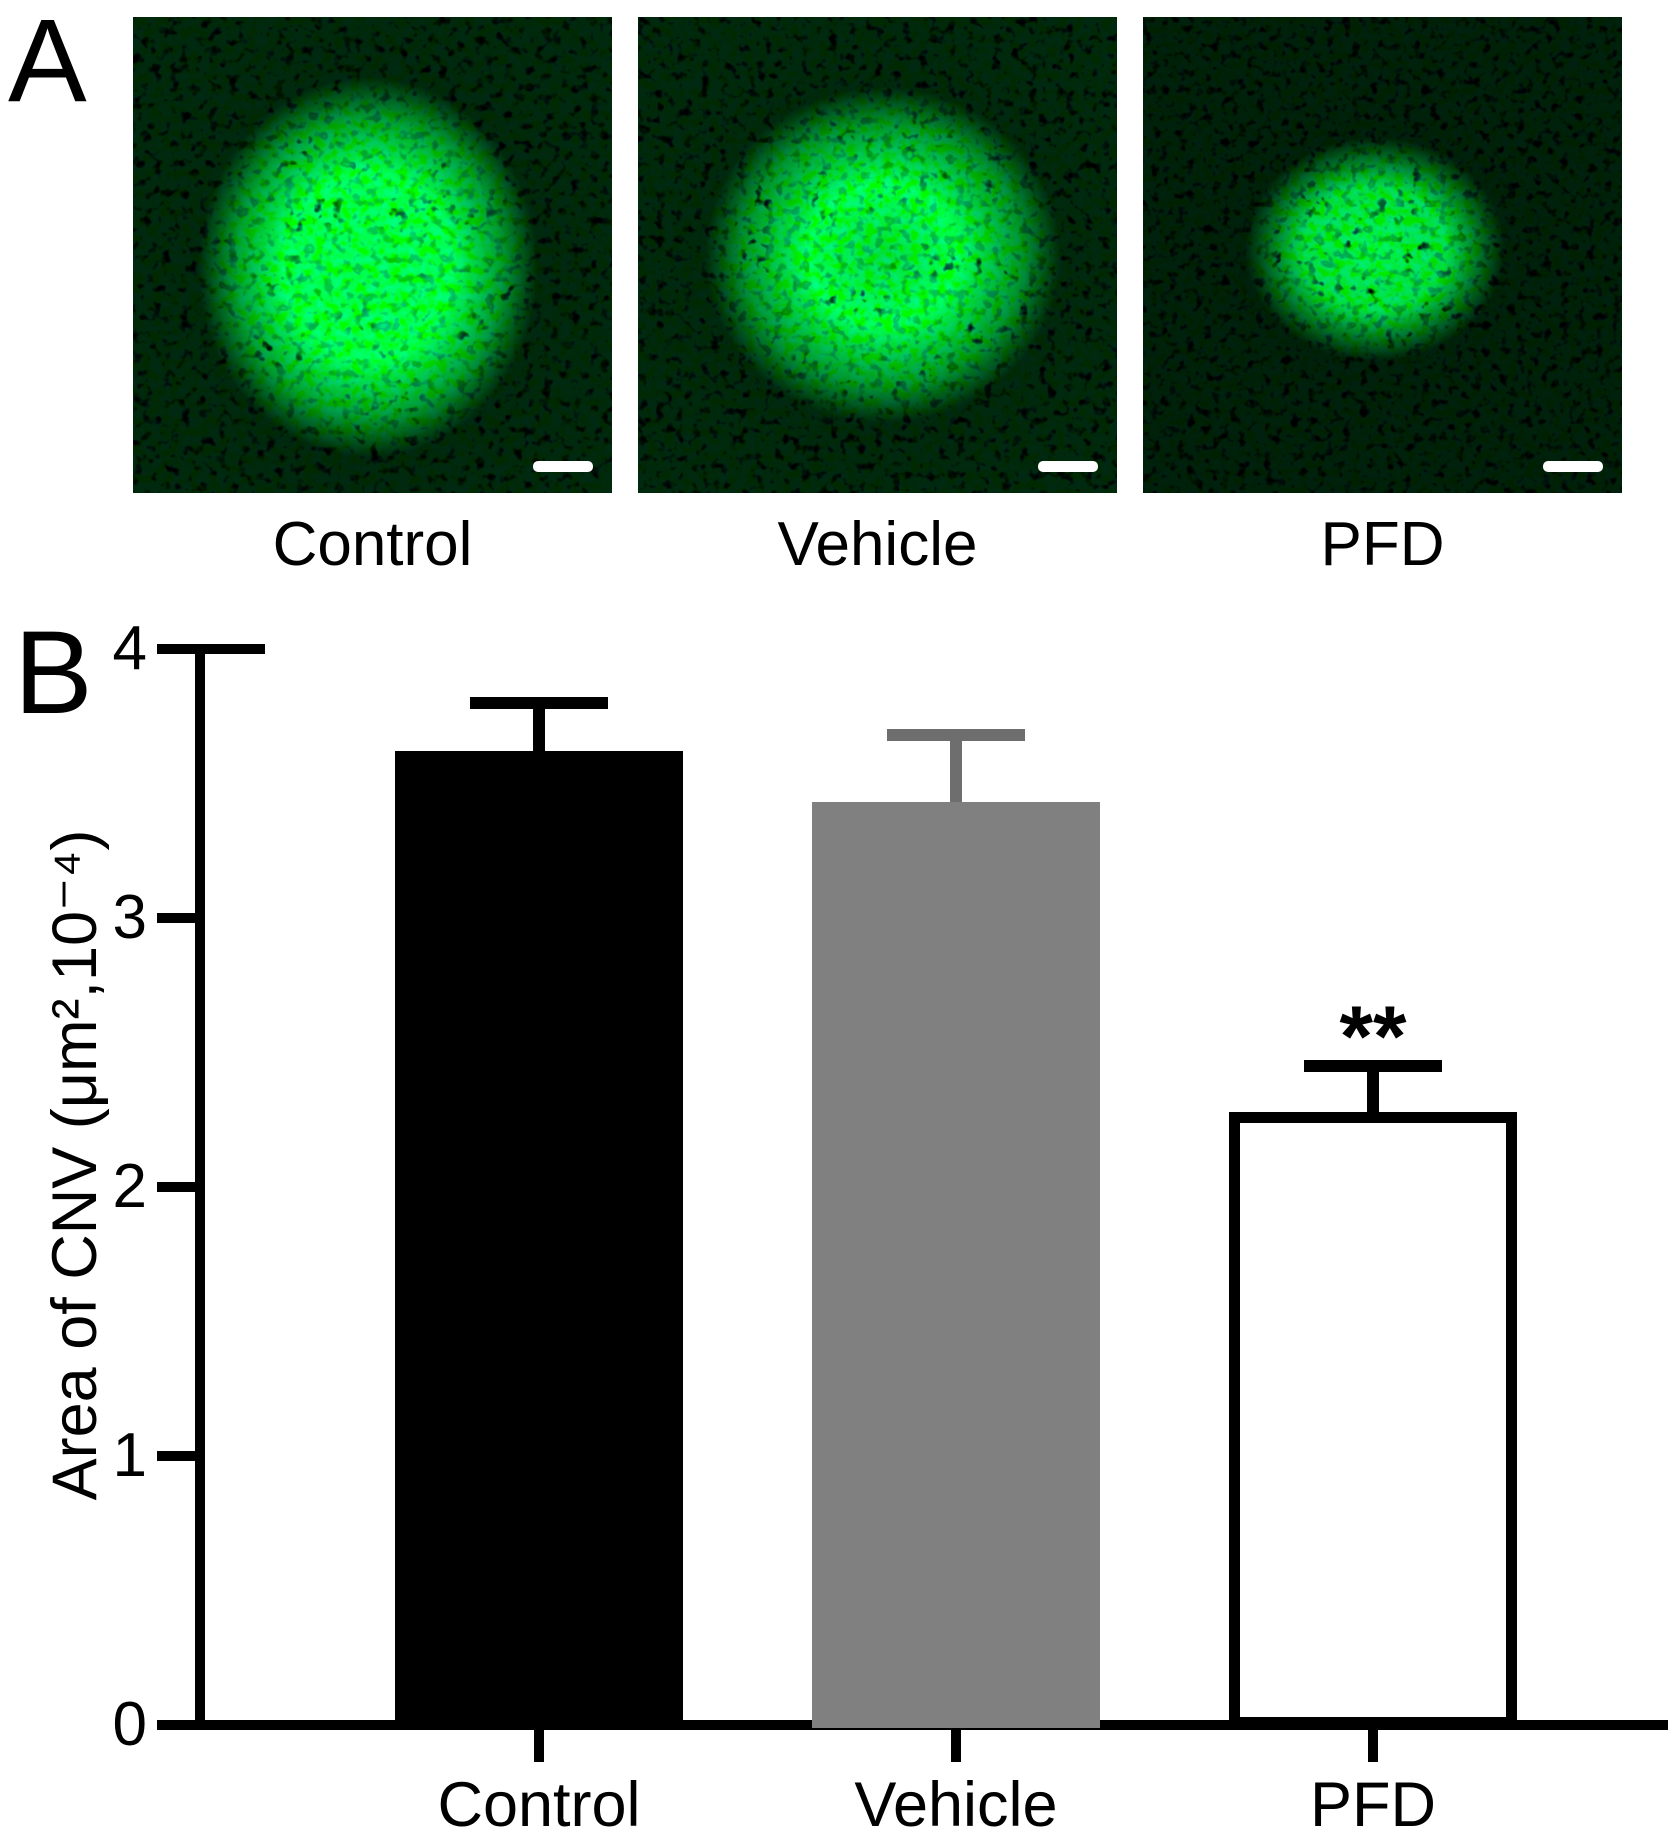 This screenshot has width=1677, height=1846. Describe the element at coordinates (129, 1724) in the screenshot. I see `y-tick-label-0: 0` at that location.